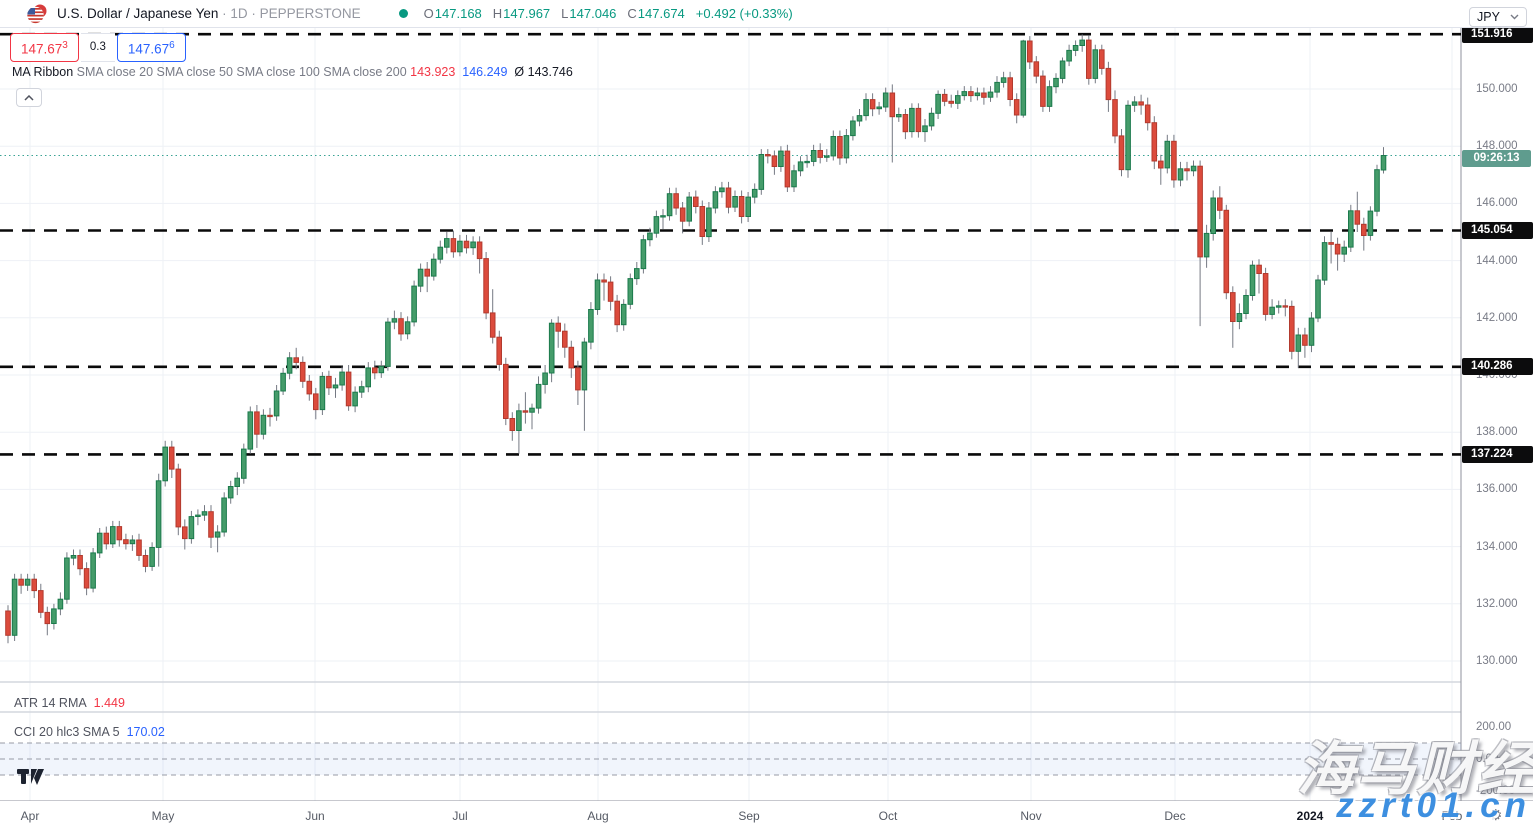 This screenshot has height=831, width=1533. What do you see at coordinates (1496, 791) in the screenshot?
I see `cci-scale-label: -200.00` at bounding box center [1496, 791].